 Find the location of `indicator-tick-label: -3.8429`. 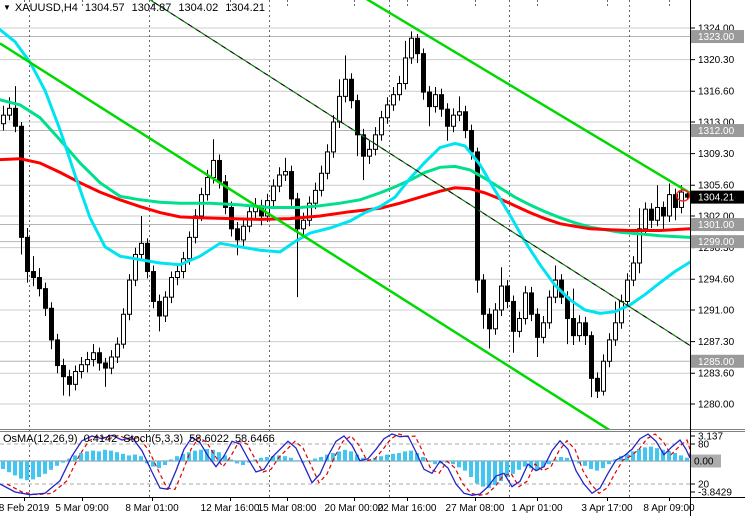

indicator-tick-label: -3.8429 is located at coordinates (715, 493).